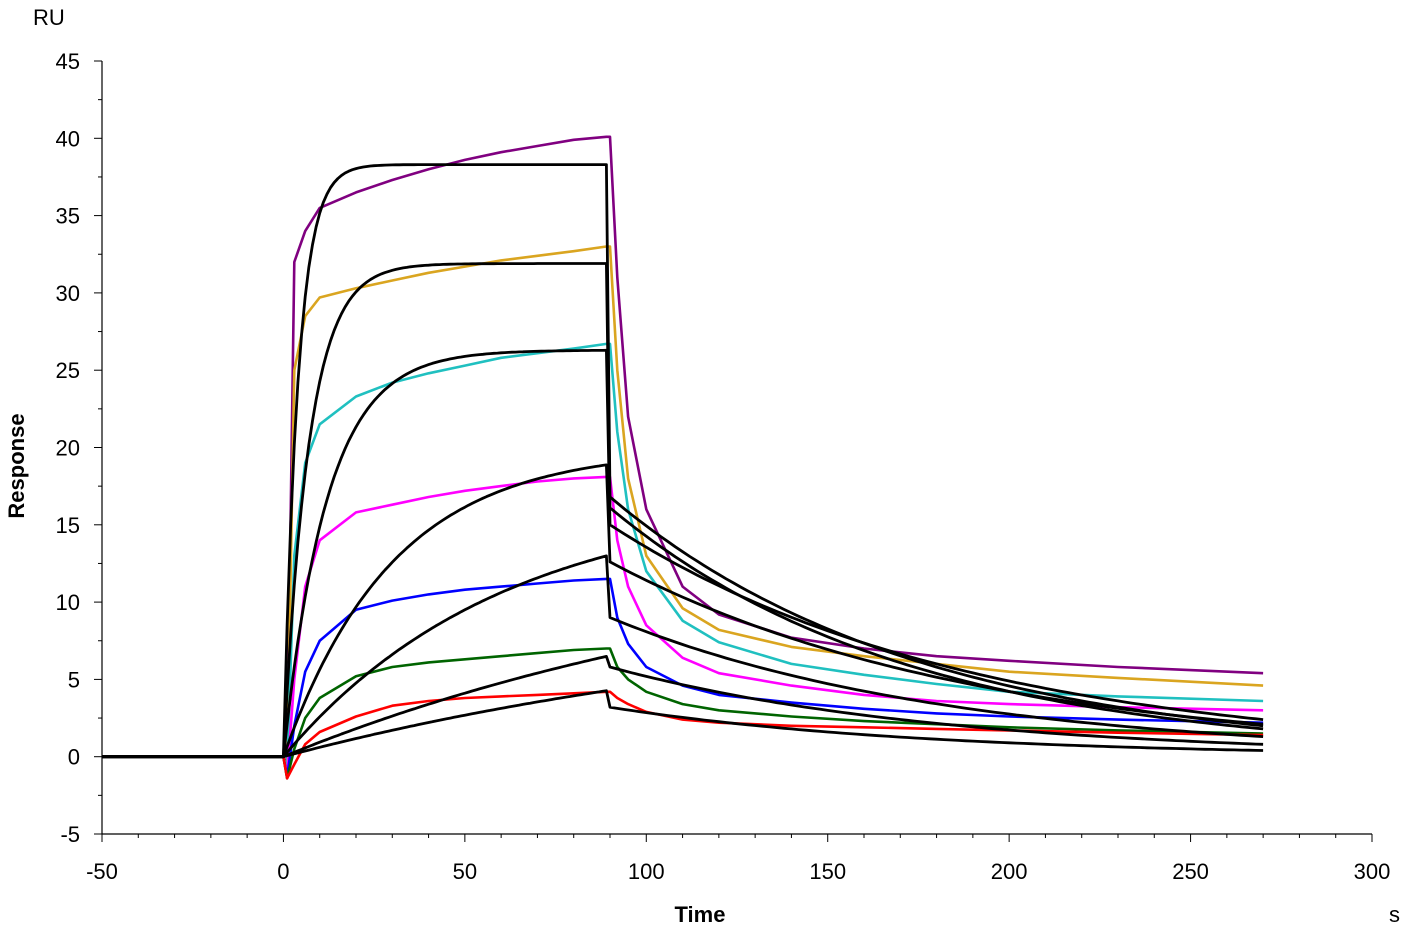 This screenshot has width=1401, height=932. Describe the element at coordinates (68, 216) in the screenshot. I see `y-tick-label: 35` at that location.